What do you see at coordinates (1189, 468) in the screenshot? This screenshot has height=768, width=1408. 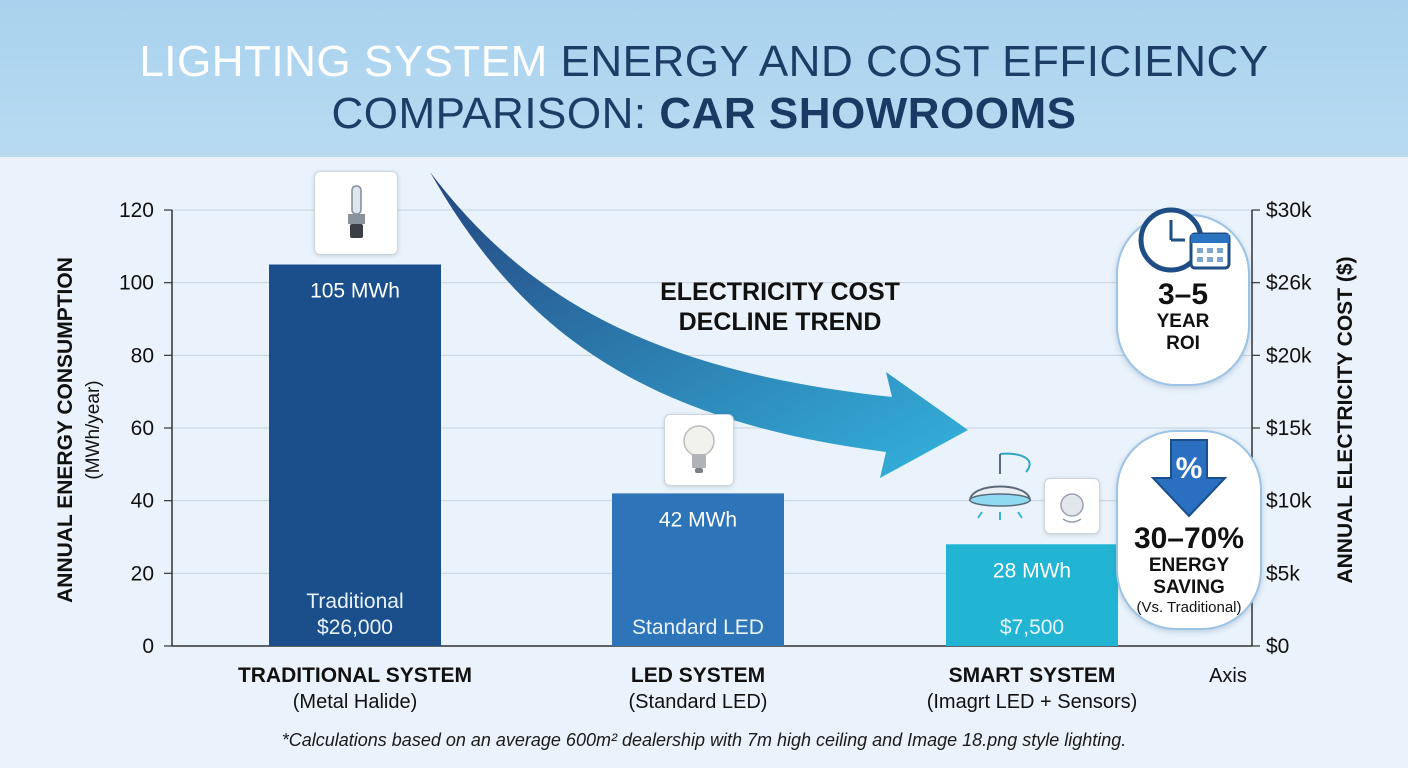 I see `percent-symbol: %` at bounding box center [1189, 468].